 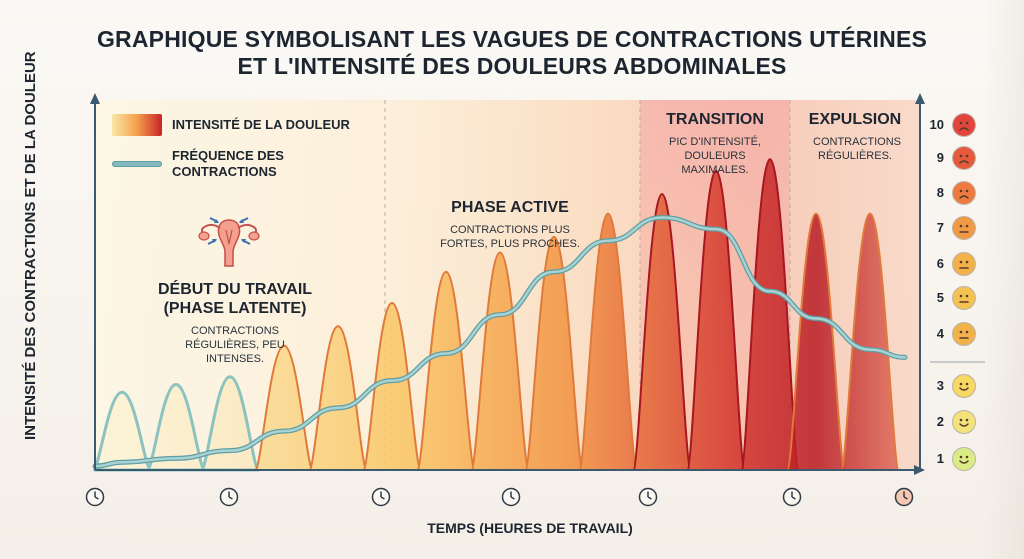 What do you see at coordinates (235, 345) in the screenshot?
I see `phase-latent-desc: CONTRACTIONS RÉGULIÈRES, PEU INTENSES.` at bounding box center [235, 345].